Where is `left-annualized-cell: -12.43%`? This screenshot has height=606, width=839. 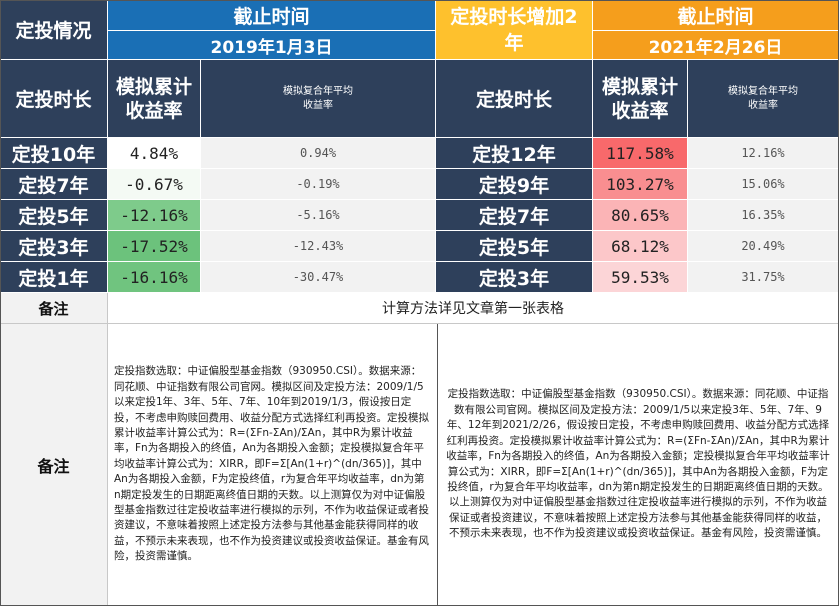 left-annualized-cell: -12.43% is located at coordinates (318, 246).